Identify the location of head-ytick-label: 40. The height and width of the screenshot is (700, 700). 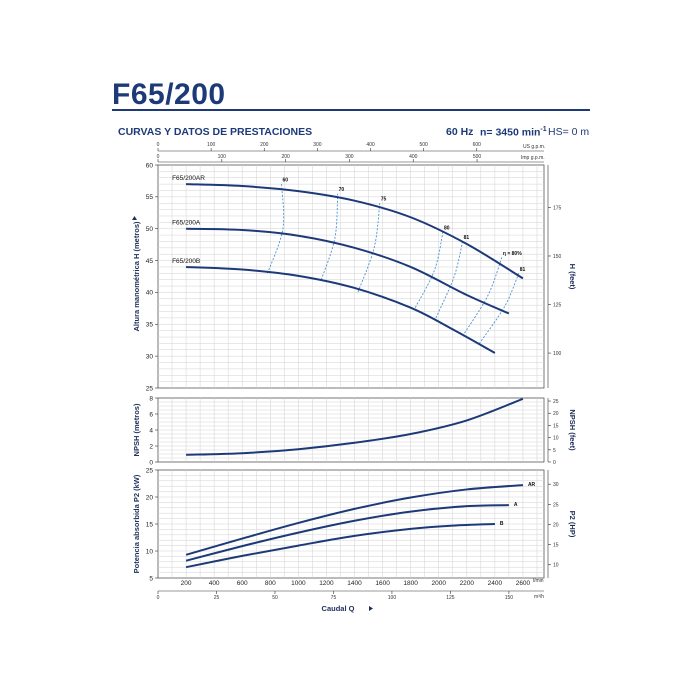
(150, 293).